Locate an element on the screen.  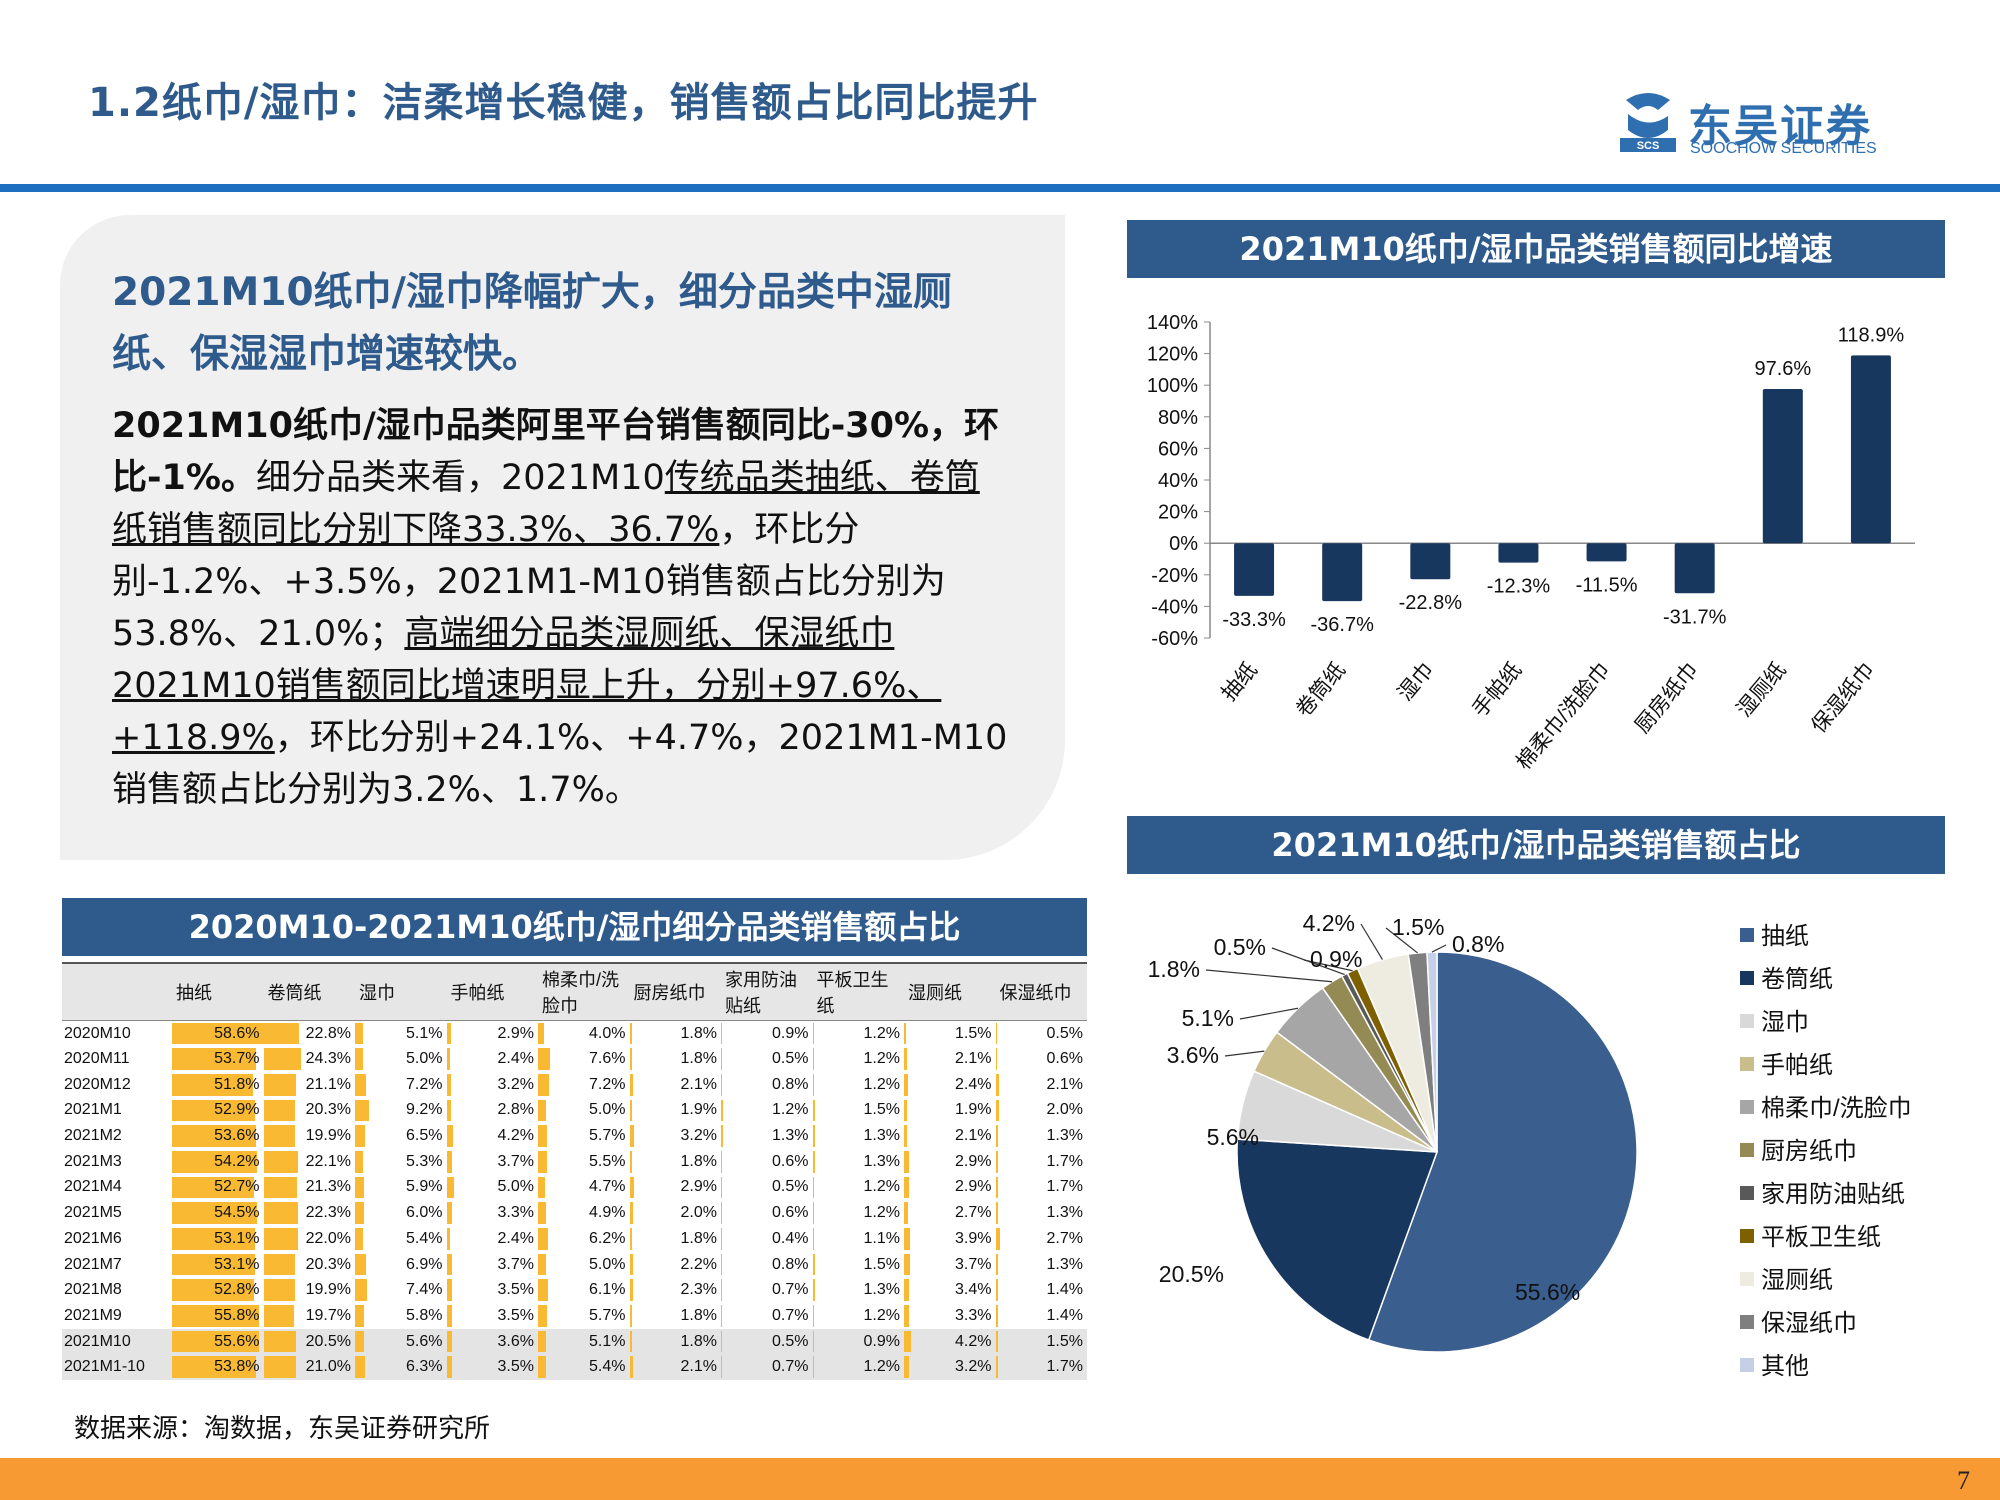
logo-en-text: SOOCHOW SECURITIES is located at coordinates (1783, 148).